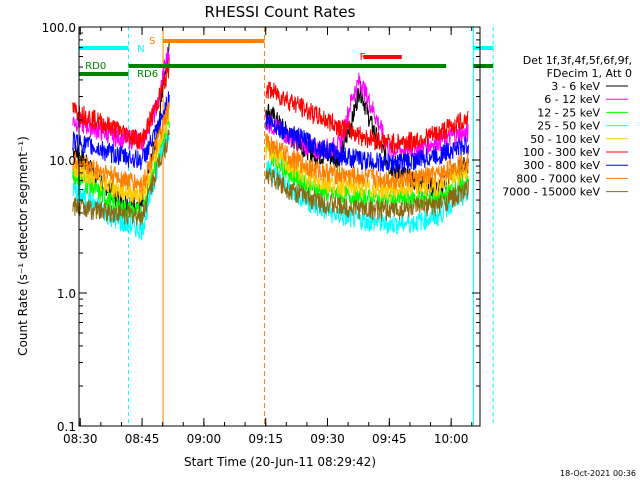  Describe the element at coordinates (389, 439) in the screenshot. I see `x-tick-label-5: 09:45` at that location.